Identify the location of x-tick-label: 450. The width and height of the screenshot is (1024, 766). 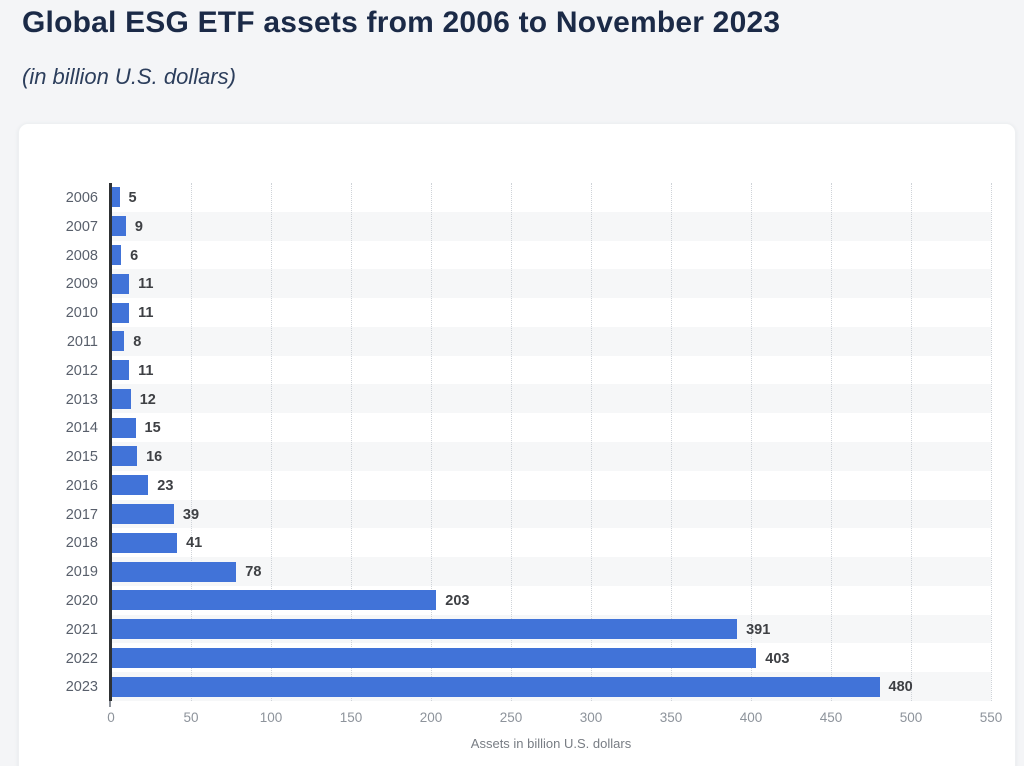
(831, 717).